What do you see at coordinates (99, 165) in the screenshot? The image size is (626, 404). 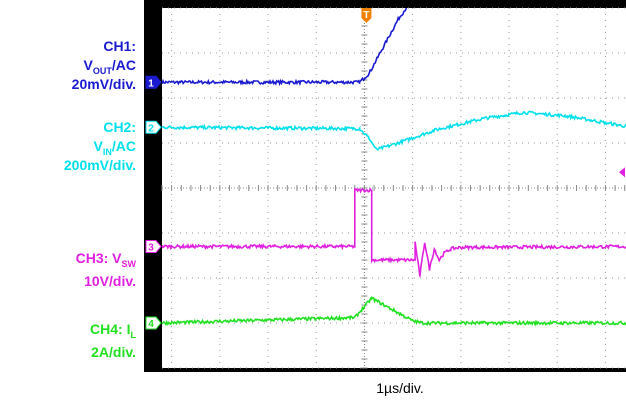 I see `ch2-scale: 200mV/div.` at bounding box center [99, 165].